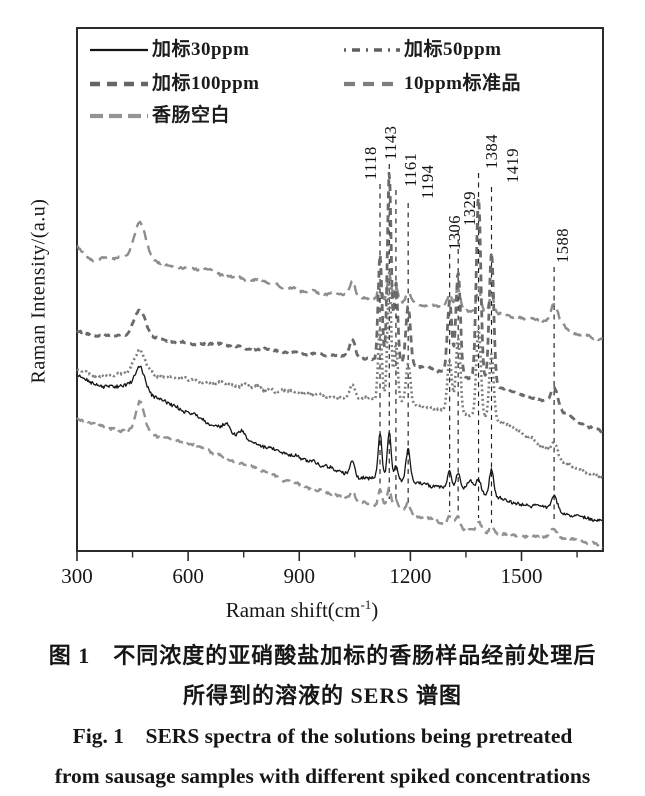 This screenshot has width=645, height=796. I want to click on dashed-gray-line-icon, so click(372, 83).